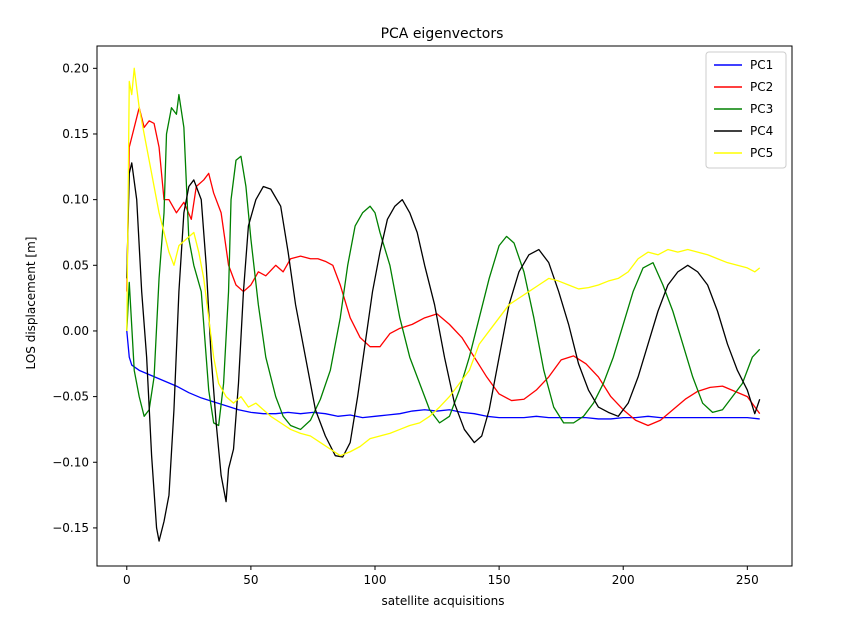 This screenshot has height=633, width=859. I want to click on legend: PC1 PC2 PC3 PC4 PC5, so click(746, 110).